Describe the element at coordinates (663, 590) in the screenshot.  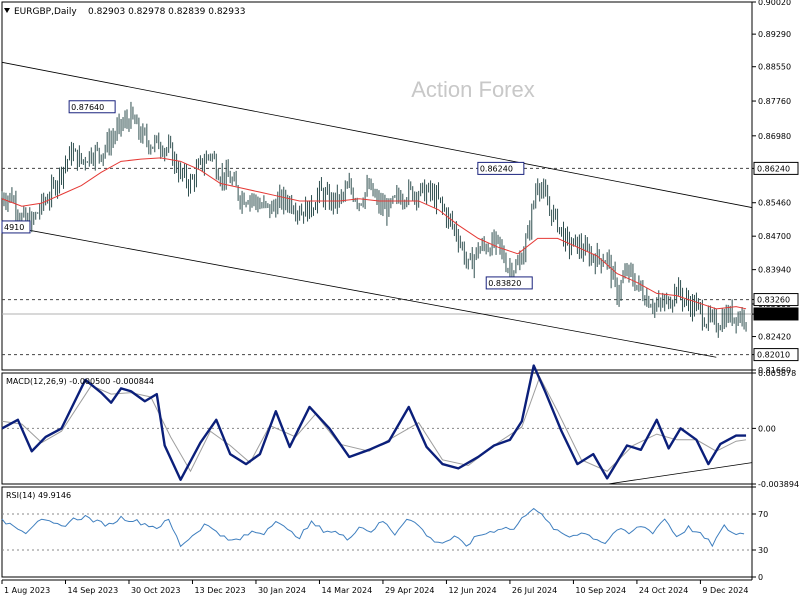
I see `x-tick-label: 24 Oct 2024` at that location.